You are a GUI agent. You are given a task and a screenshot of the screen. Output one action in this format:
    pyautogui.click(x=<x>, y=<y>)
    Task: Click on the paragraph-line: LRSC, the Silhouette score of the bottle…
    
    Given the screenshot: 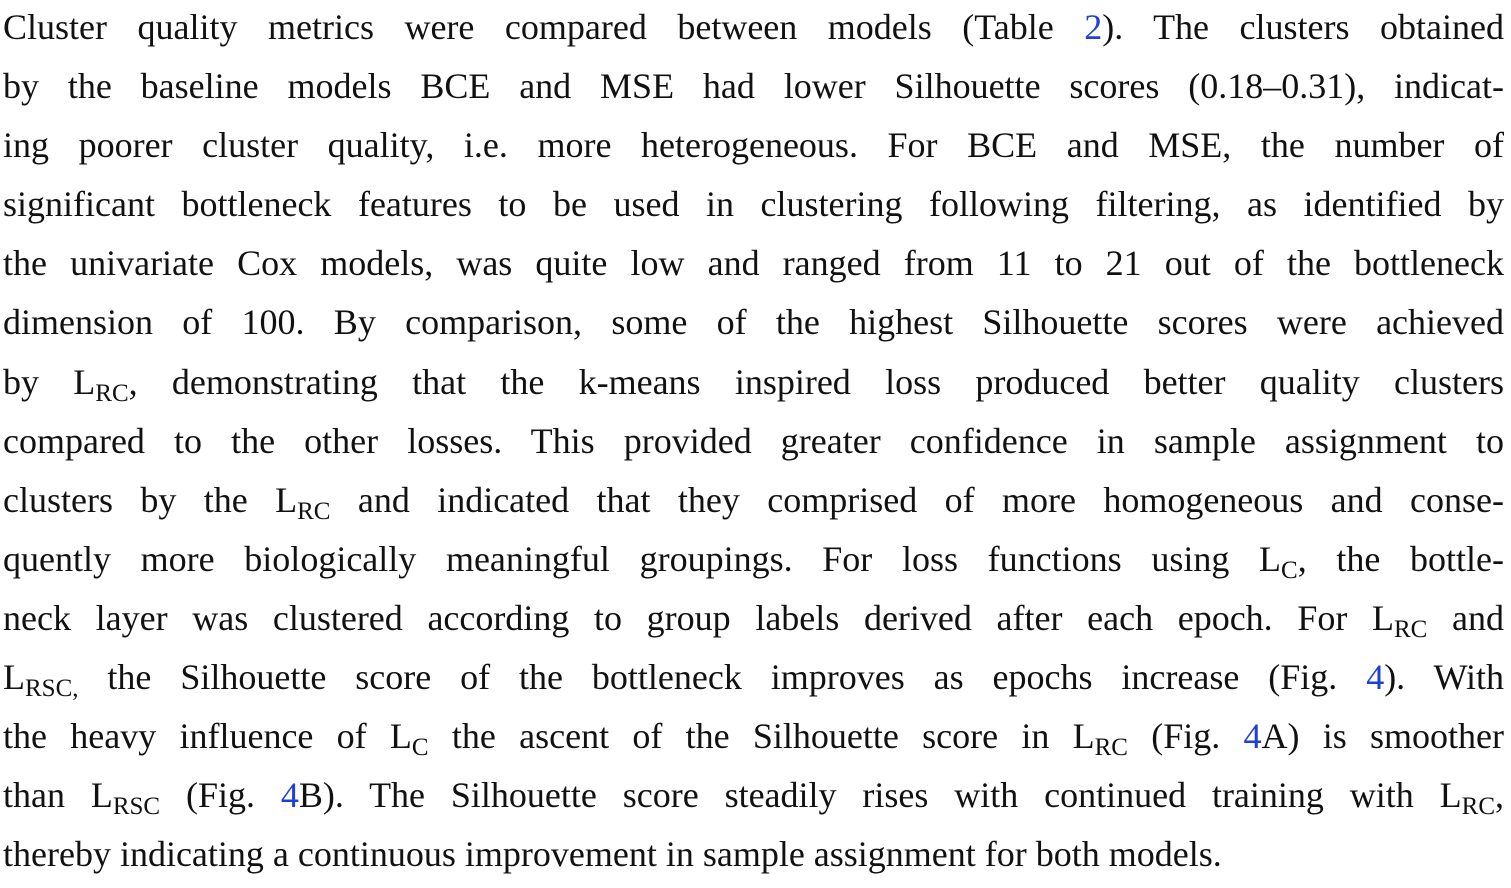 What is the action you would take?
    pyautogui.click(x=753, y=681)
    